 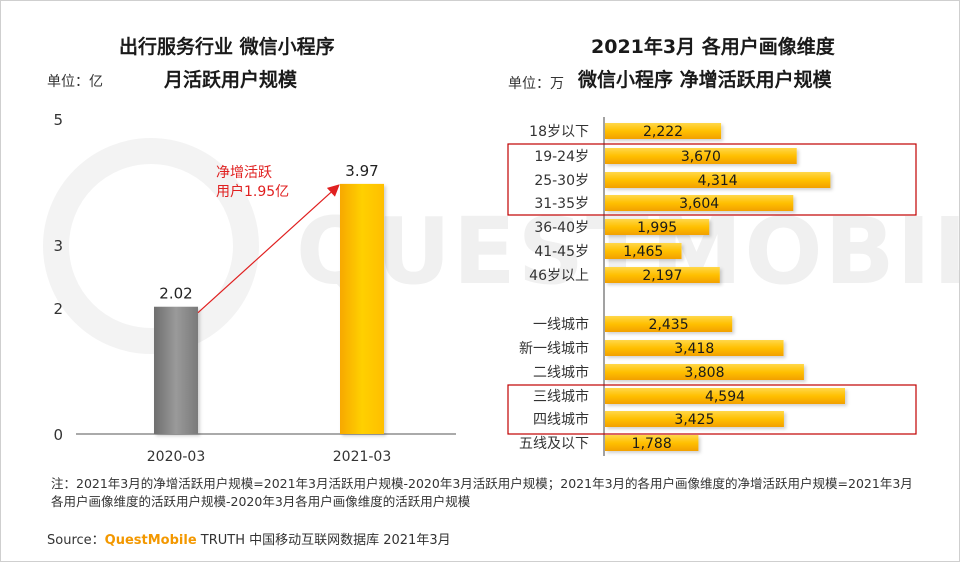 I want to click on right-bar-value-5: 1,465, so click(x=643, y=252).